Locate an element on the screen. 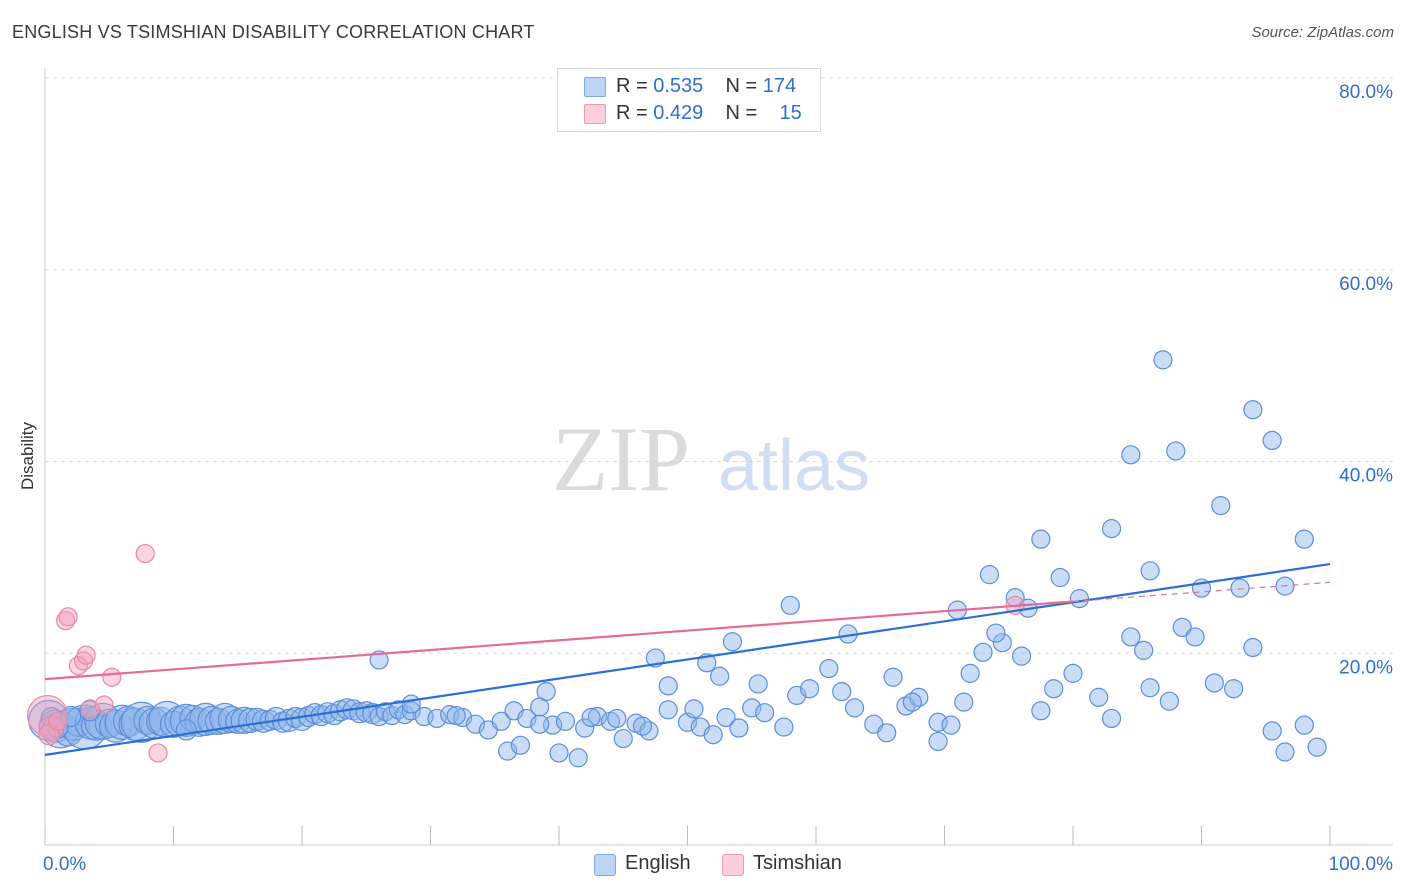 The height and width of the screenshot is (892, 1406). y-tick-label: 40.0% is located at coordinates (1366, 476).